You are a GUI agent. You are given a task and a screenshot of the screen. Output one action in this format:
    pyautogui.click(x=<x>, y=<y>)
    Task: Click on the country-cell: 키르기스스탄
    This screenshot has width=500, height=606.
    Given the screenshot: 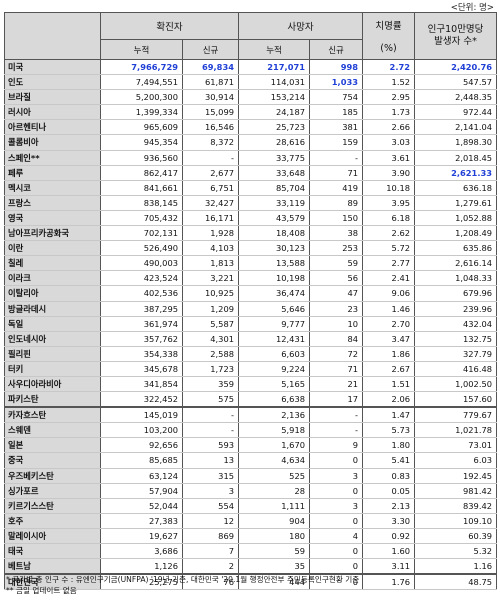 What is the action you would take?
    pyautogui.click(x=52, y=506)
    